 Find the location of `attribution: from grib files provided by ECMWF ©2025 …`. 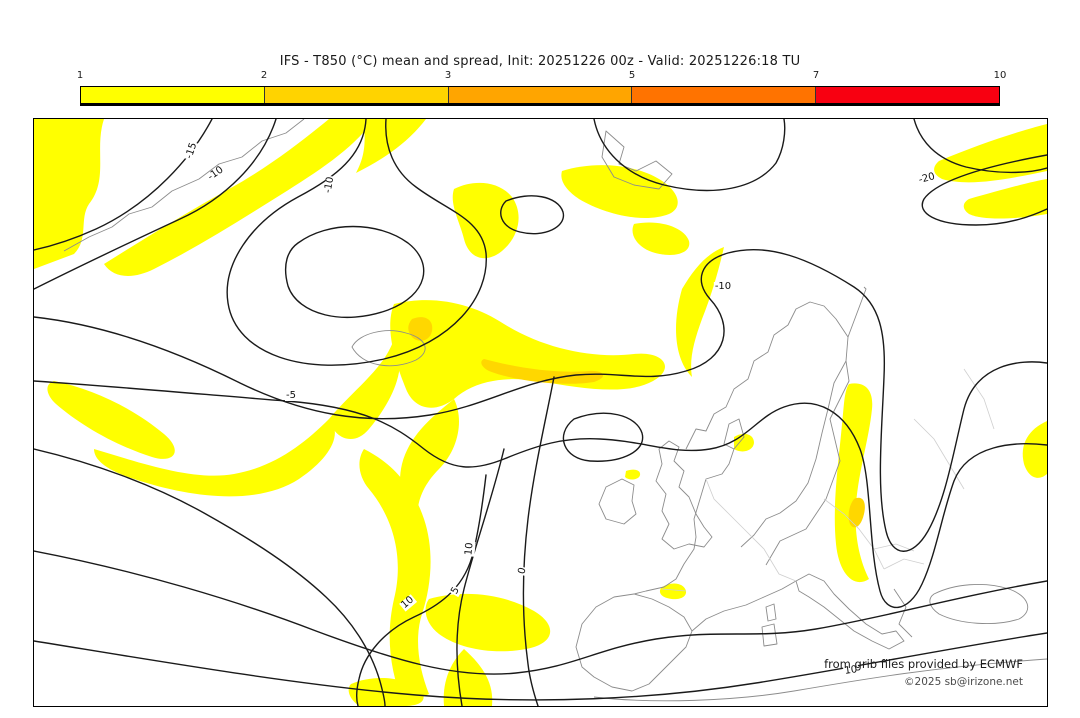

attribution: from grib files provided by ECMWF ©2025 … is located at coordinates (923, 672).